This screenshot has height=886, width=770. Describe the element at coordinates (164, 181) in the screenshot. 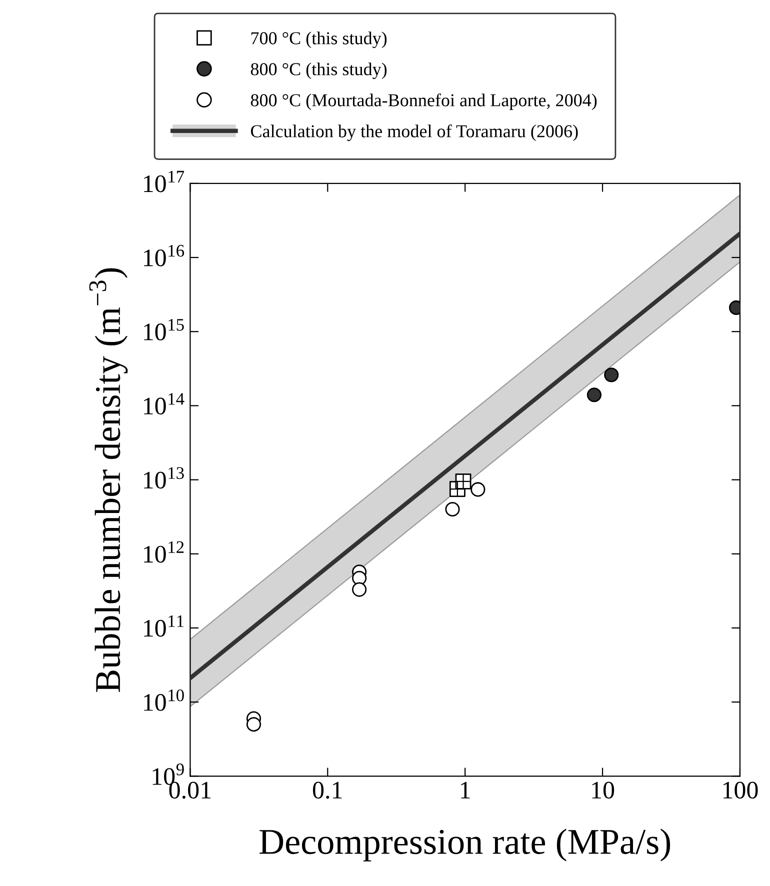

I see `y-tick-label: 10$^{17}$` at that location.